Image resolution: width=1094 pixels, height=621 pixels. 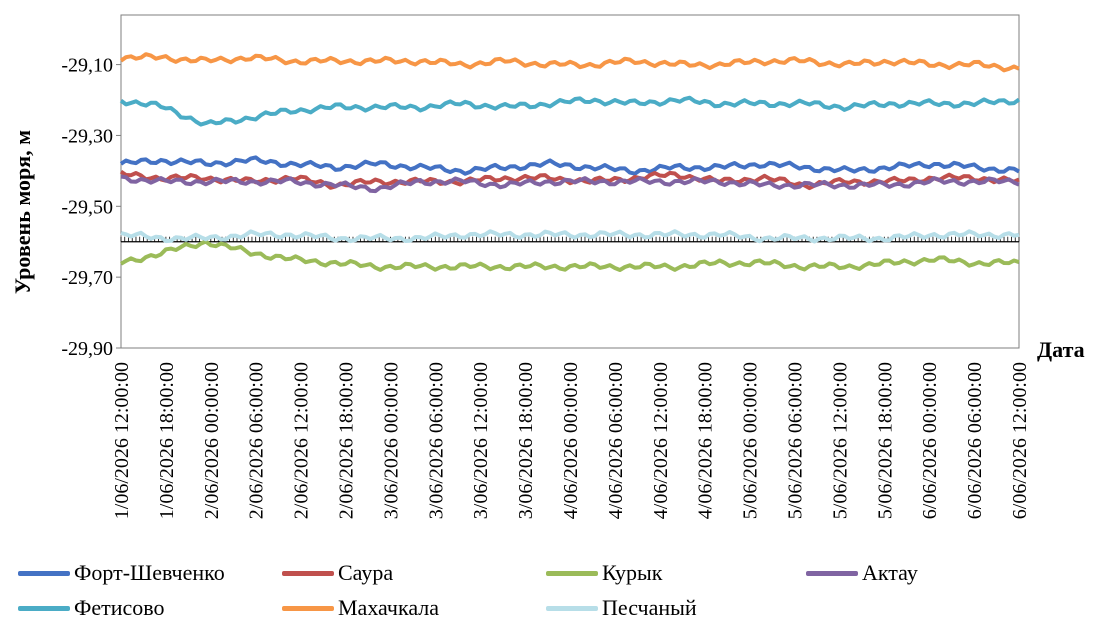 I want to click on x-tick-label: 6/06/2026 06:00:00, so click(x=975, y=440).